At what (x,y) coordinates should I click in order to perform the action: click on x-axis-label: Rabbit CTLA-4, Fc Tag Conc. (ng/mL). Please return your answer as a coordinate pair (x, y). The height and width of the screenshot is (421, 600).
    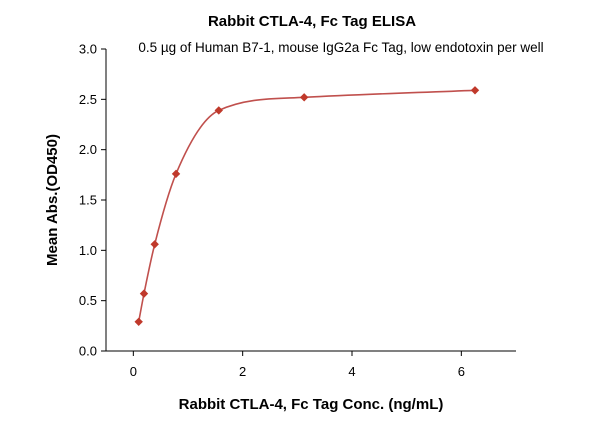
    Looking at the image, I should click on (311, 404).